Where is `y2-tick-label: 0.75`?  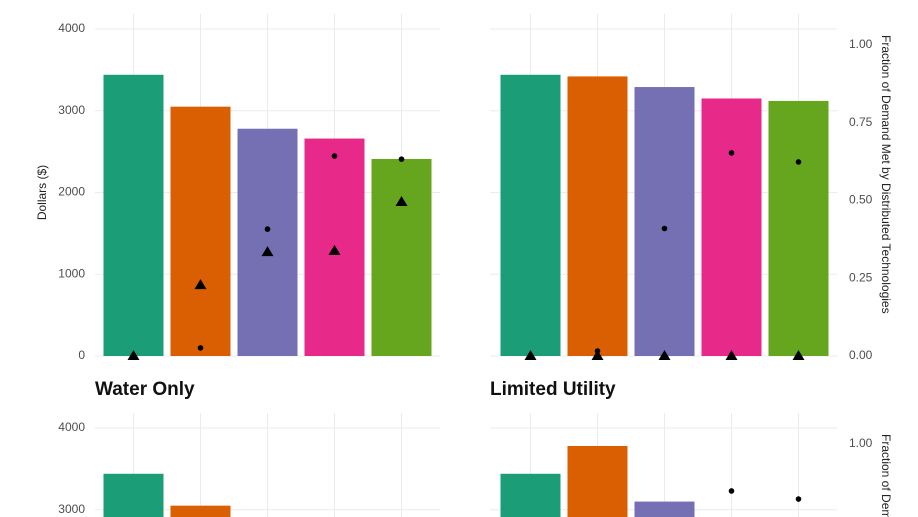
y2-tick-label: 0.75 is located at coordinates (861, 122).